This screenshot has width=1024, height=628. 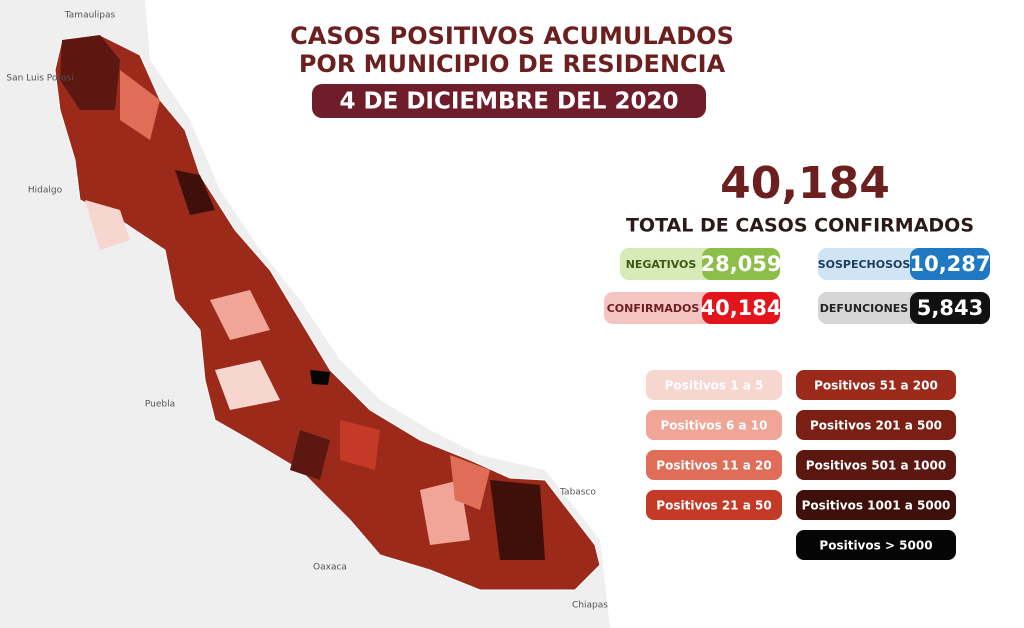 I want to click on legend-label: Positivos 1001 a 5000, so click(x=876, y=506).